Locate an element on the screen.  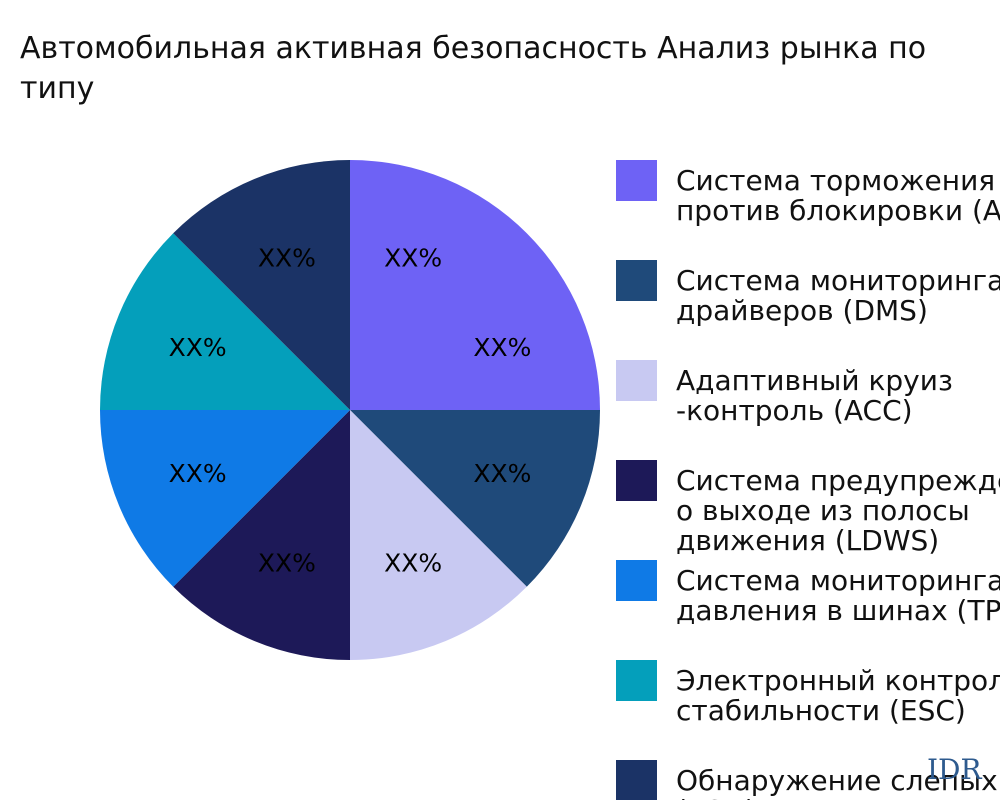
legend-label: -контроль (ACC) is located at coordinates (794, 410).